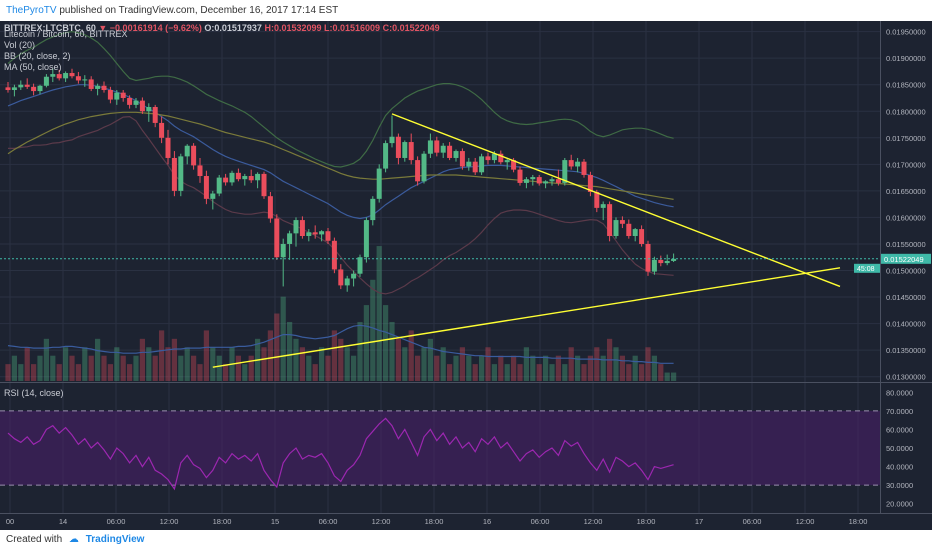 The height and width of the screenshot is (550, 932). What do you see at coordinates (33, 67) in the screenshot?
I see `legend-ma: MA (50, close)` at bounding box center [33, 67].